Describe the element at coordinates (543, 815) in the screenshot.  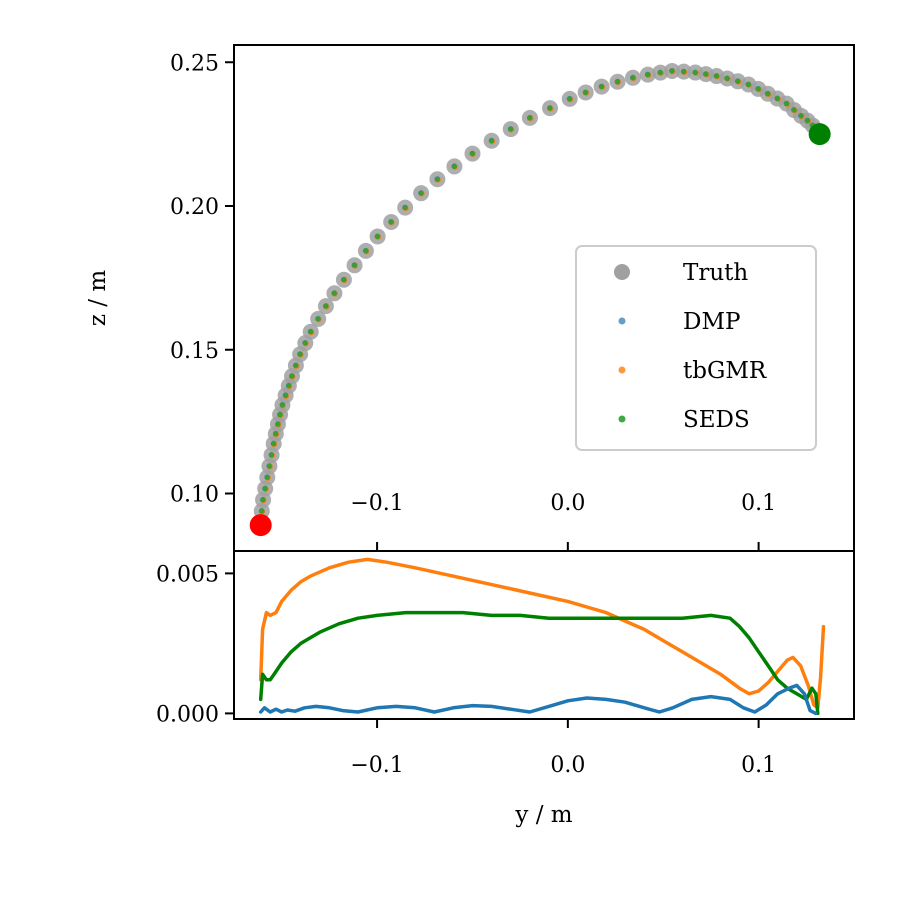
I see `error-xlabel: y / m` at that location.